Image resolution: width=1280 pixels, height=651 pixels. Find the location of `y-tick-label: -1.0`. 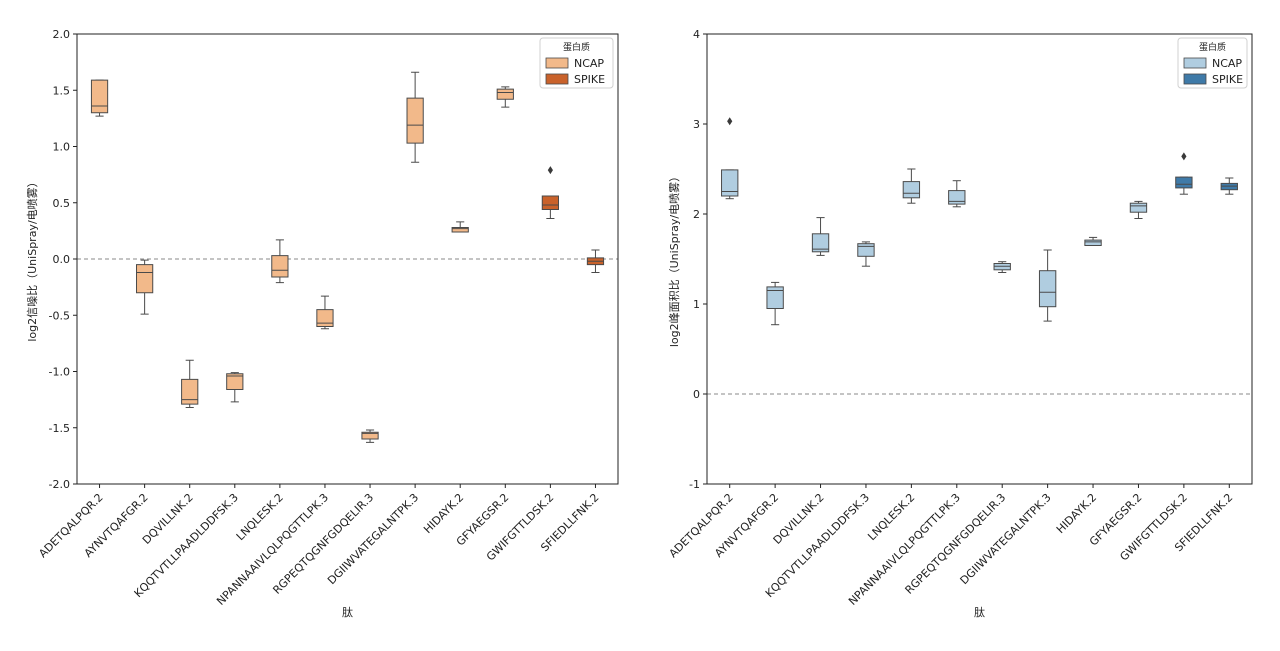

y-tick-label: -1.0 is located at coordinates (59, 372).